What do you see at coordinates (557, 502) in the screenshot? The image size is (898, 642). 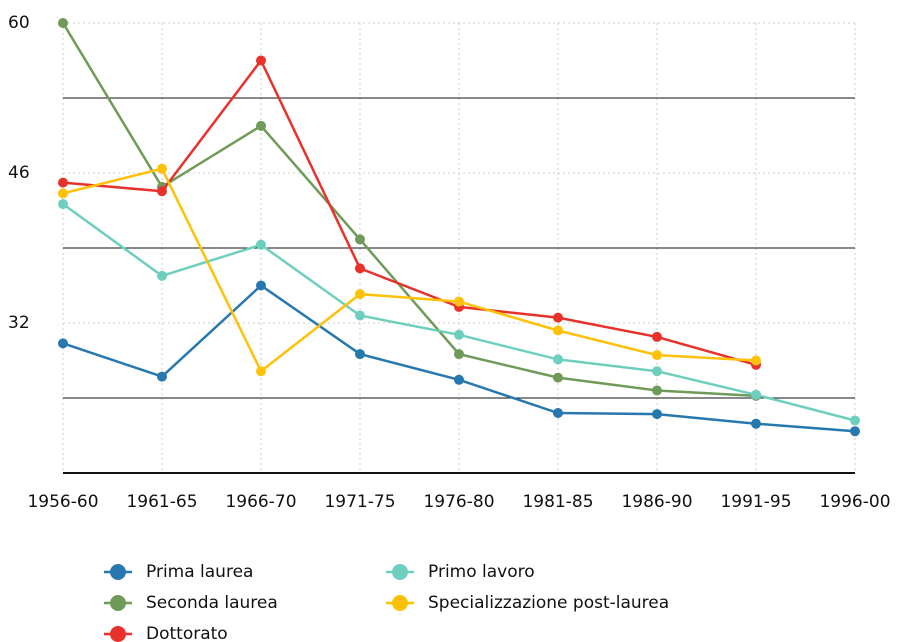 I see `x-tick-label: 1981-85` at bounding box center [557, 502].